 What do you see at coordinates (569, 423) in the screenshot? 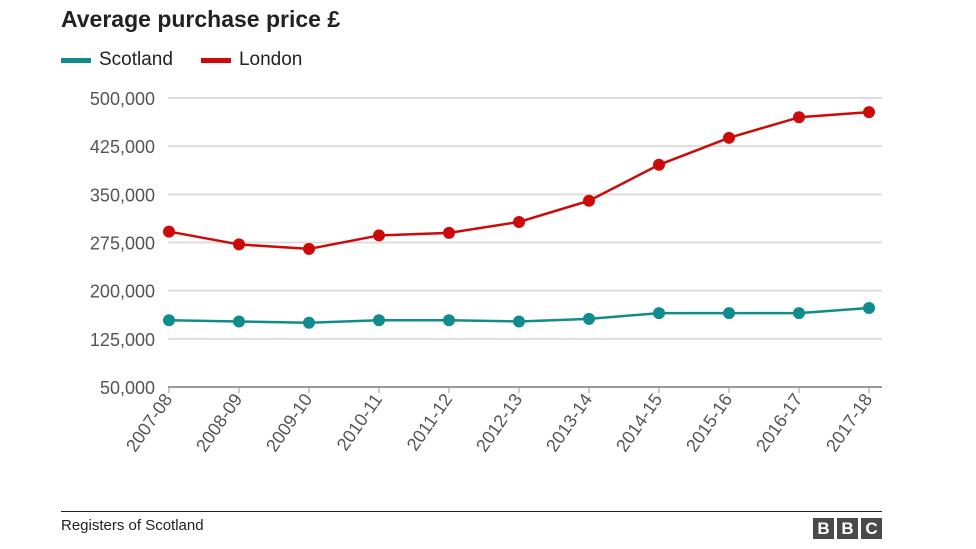
I see `x-tick-label: 2013-14` at bounding box center [569, 423].